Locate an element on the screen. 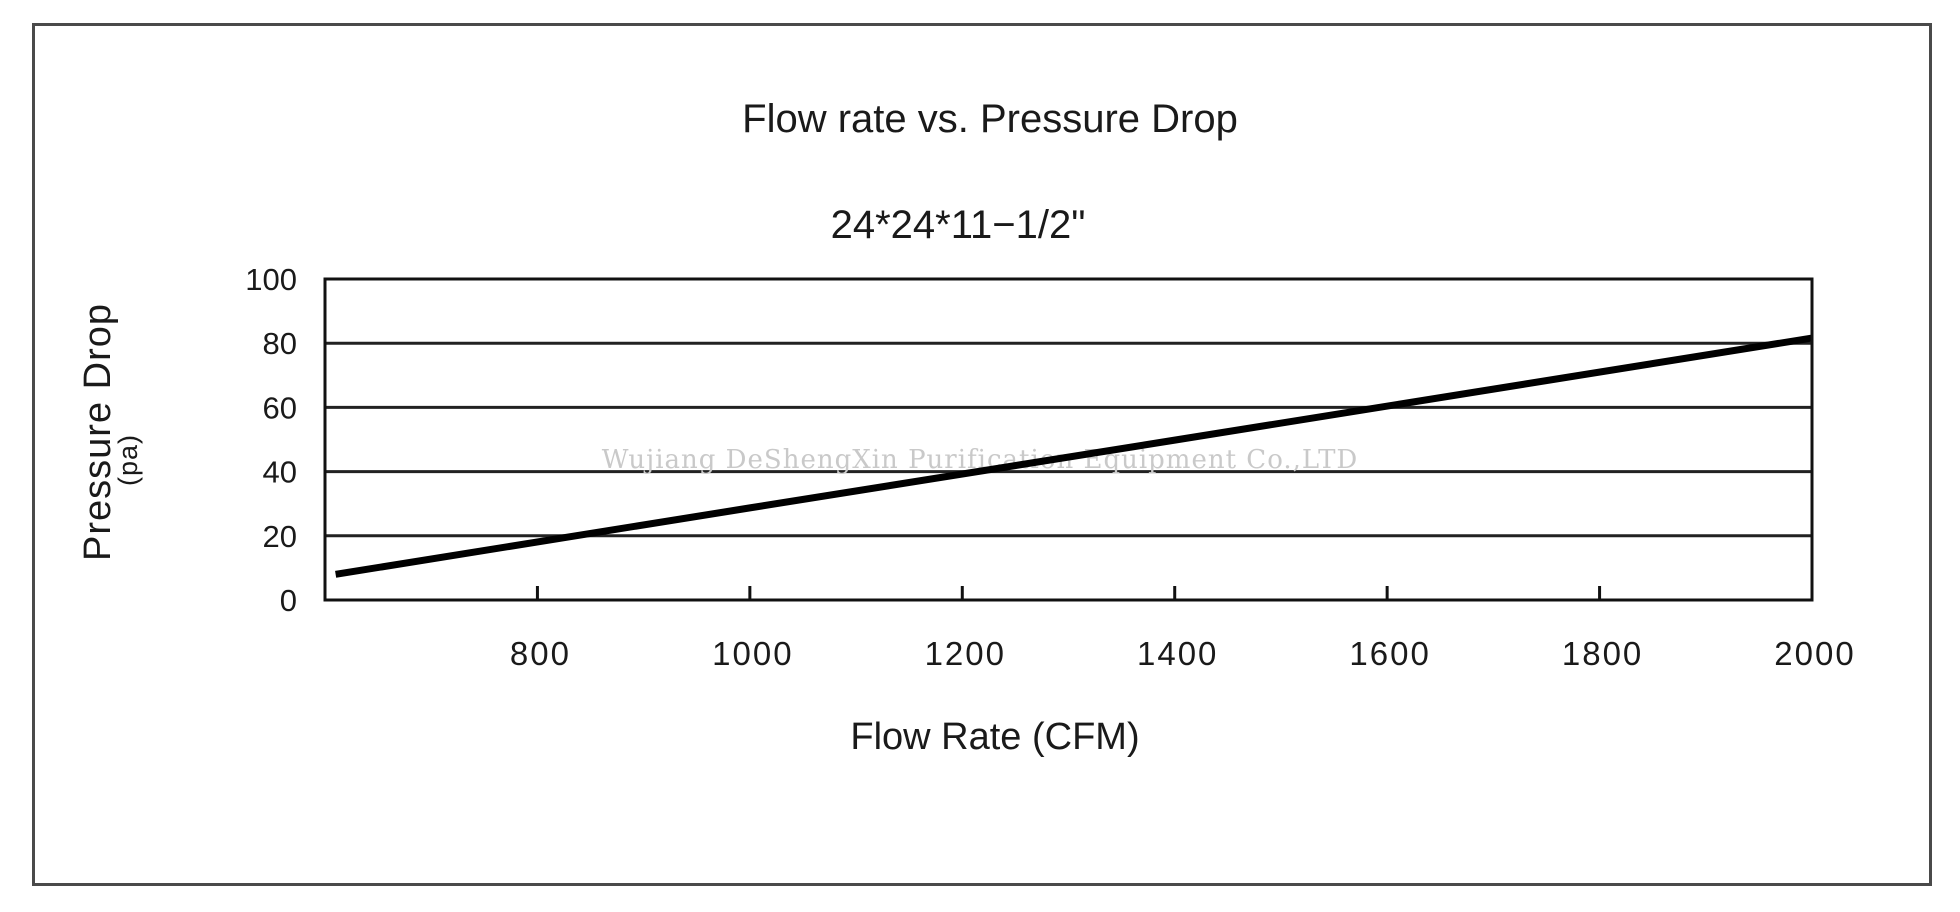 Image resolution: width=1960 pixels, height=912 pixels. chart-subtitle: 24*24*11−1/2" is located at coordinates (958, 225).